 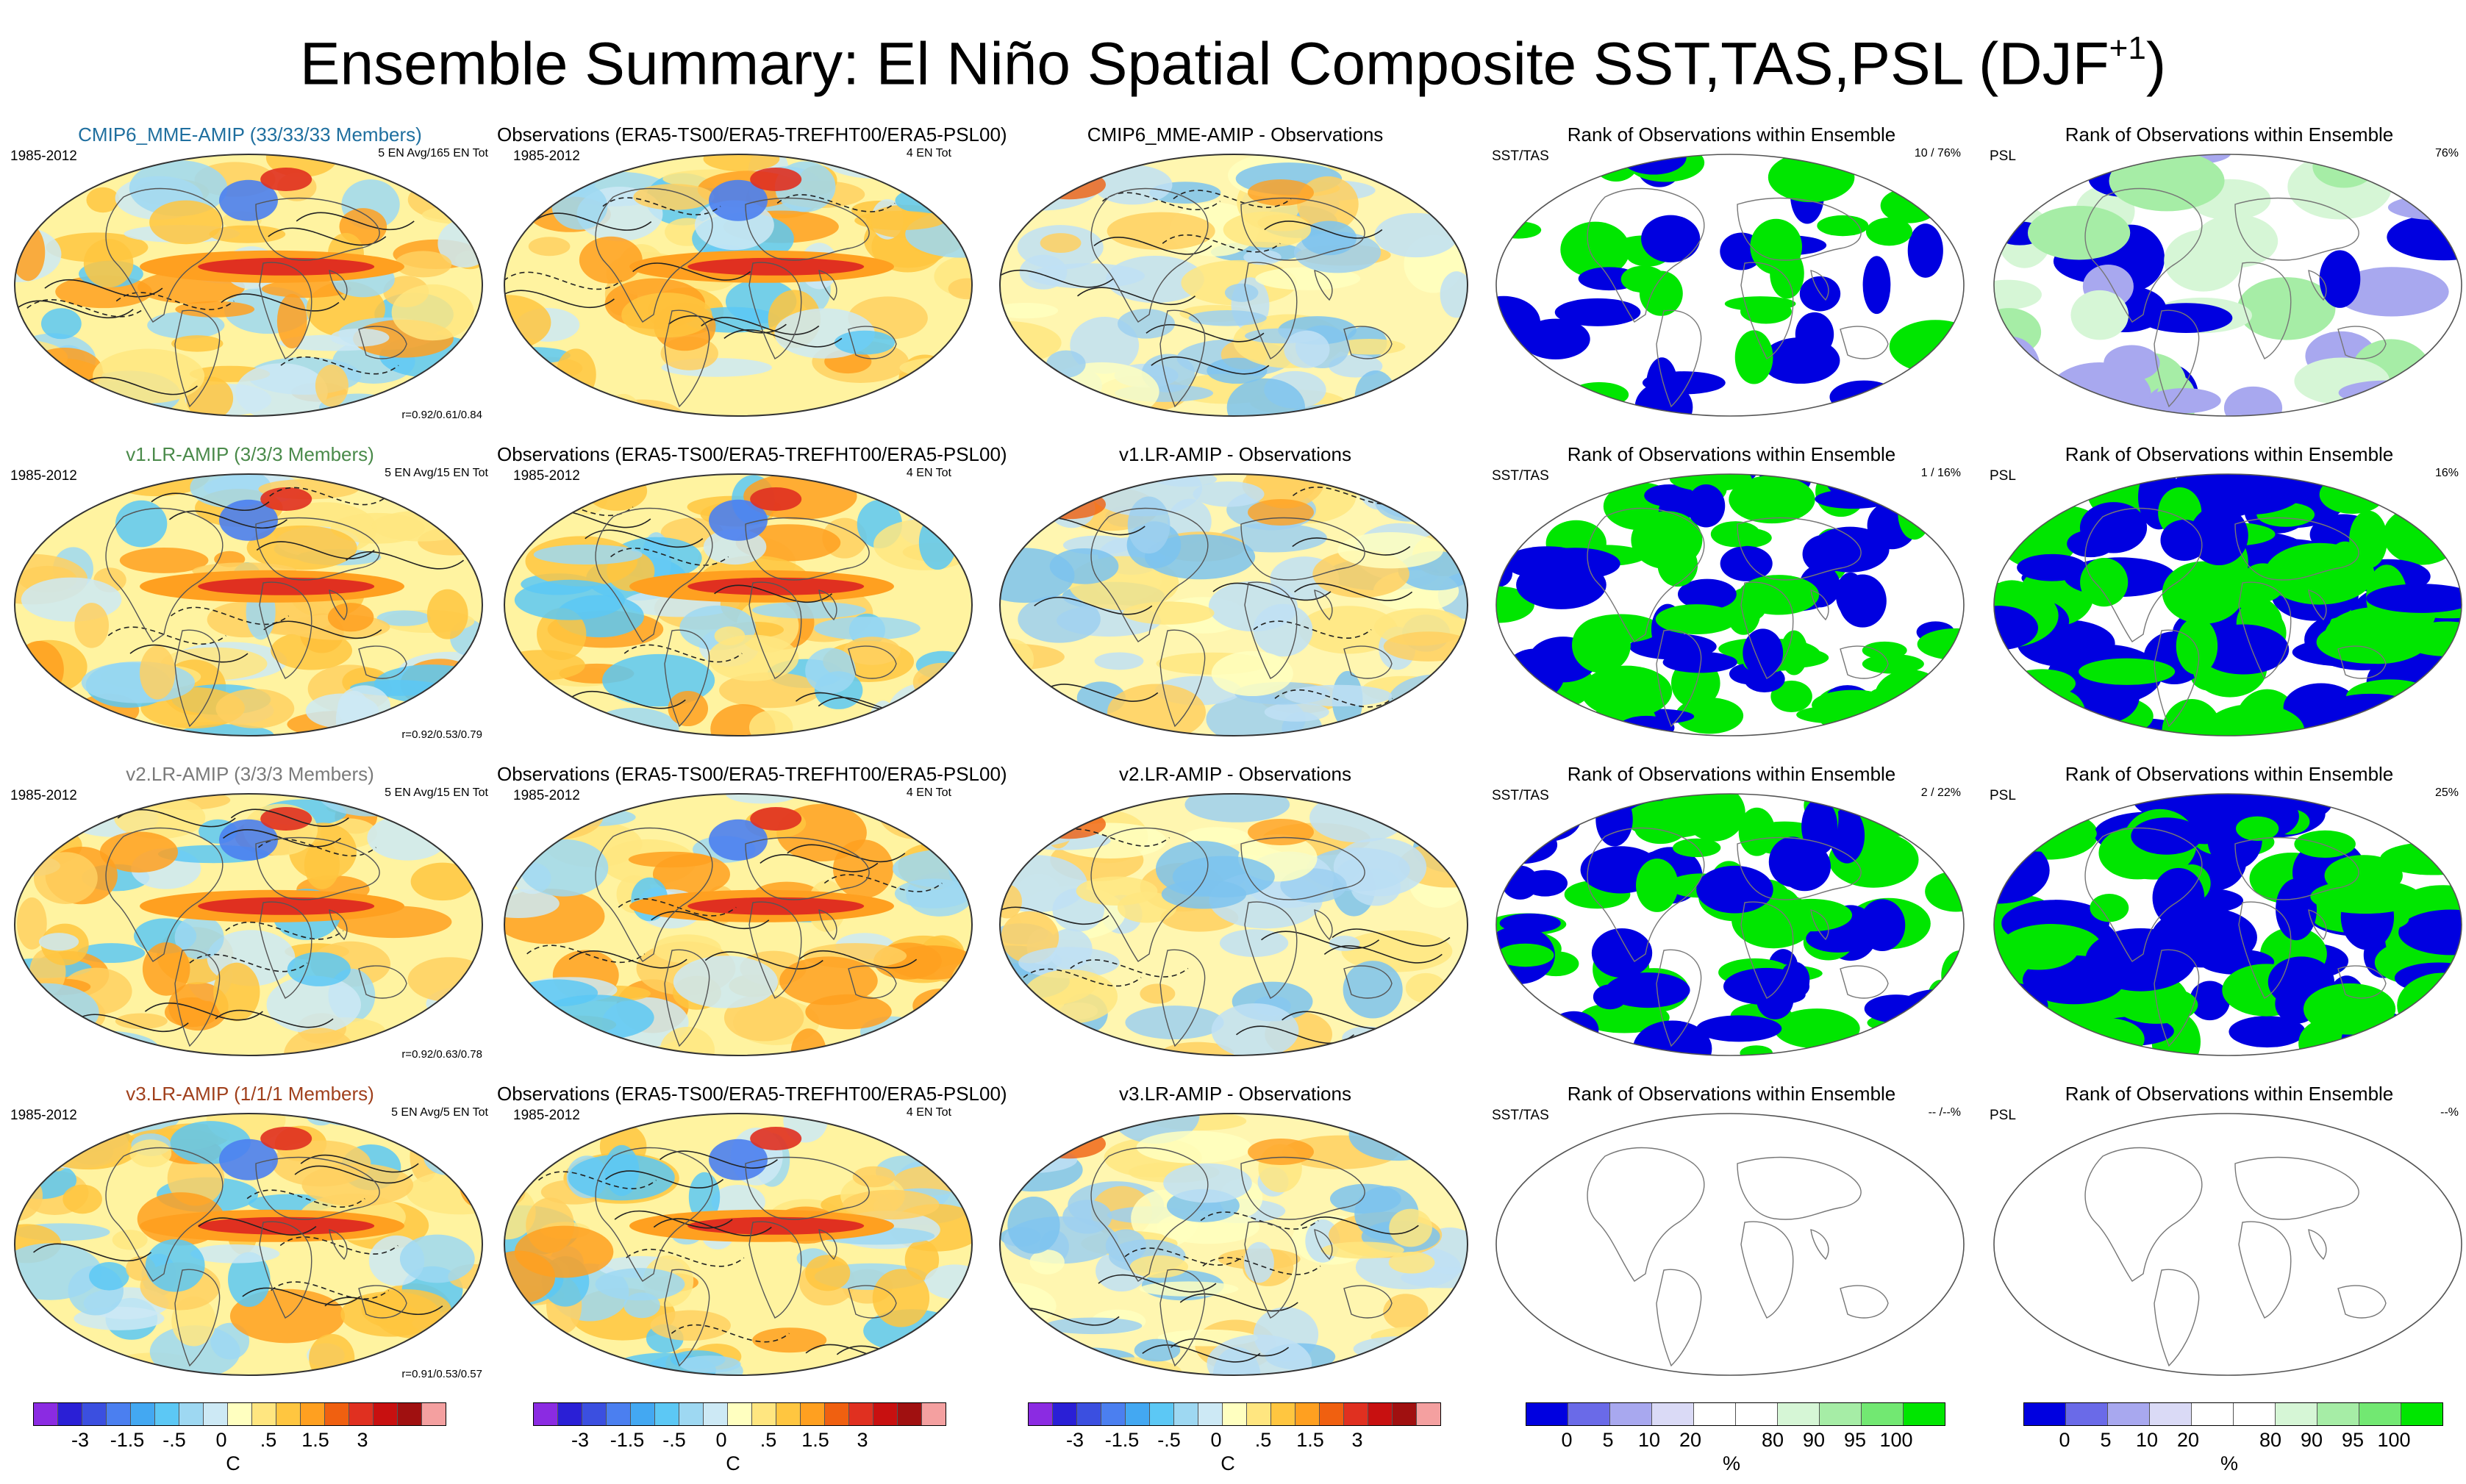 What do you see at coordinates (239, 1439) in the screenshot?
I see `colorbar-model: -3 -1.5 -.5 0 .5 1.5 3 C` at bounding box center [239, 1439].